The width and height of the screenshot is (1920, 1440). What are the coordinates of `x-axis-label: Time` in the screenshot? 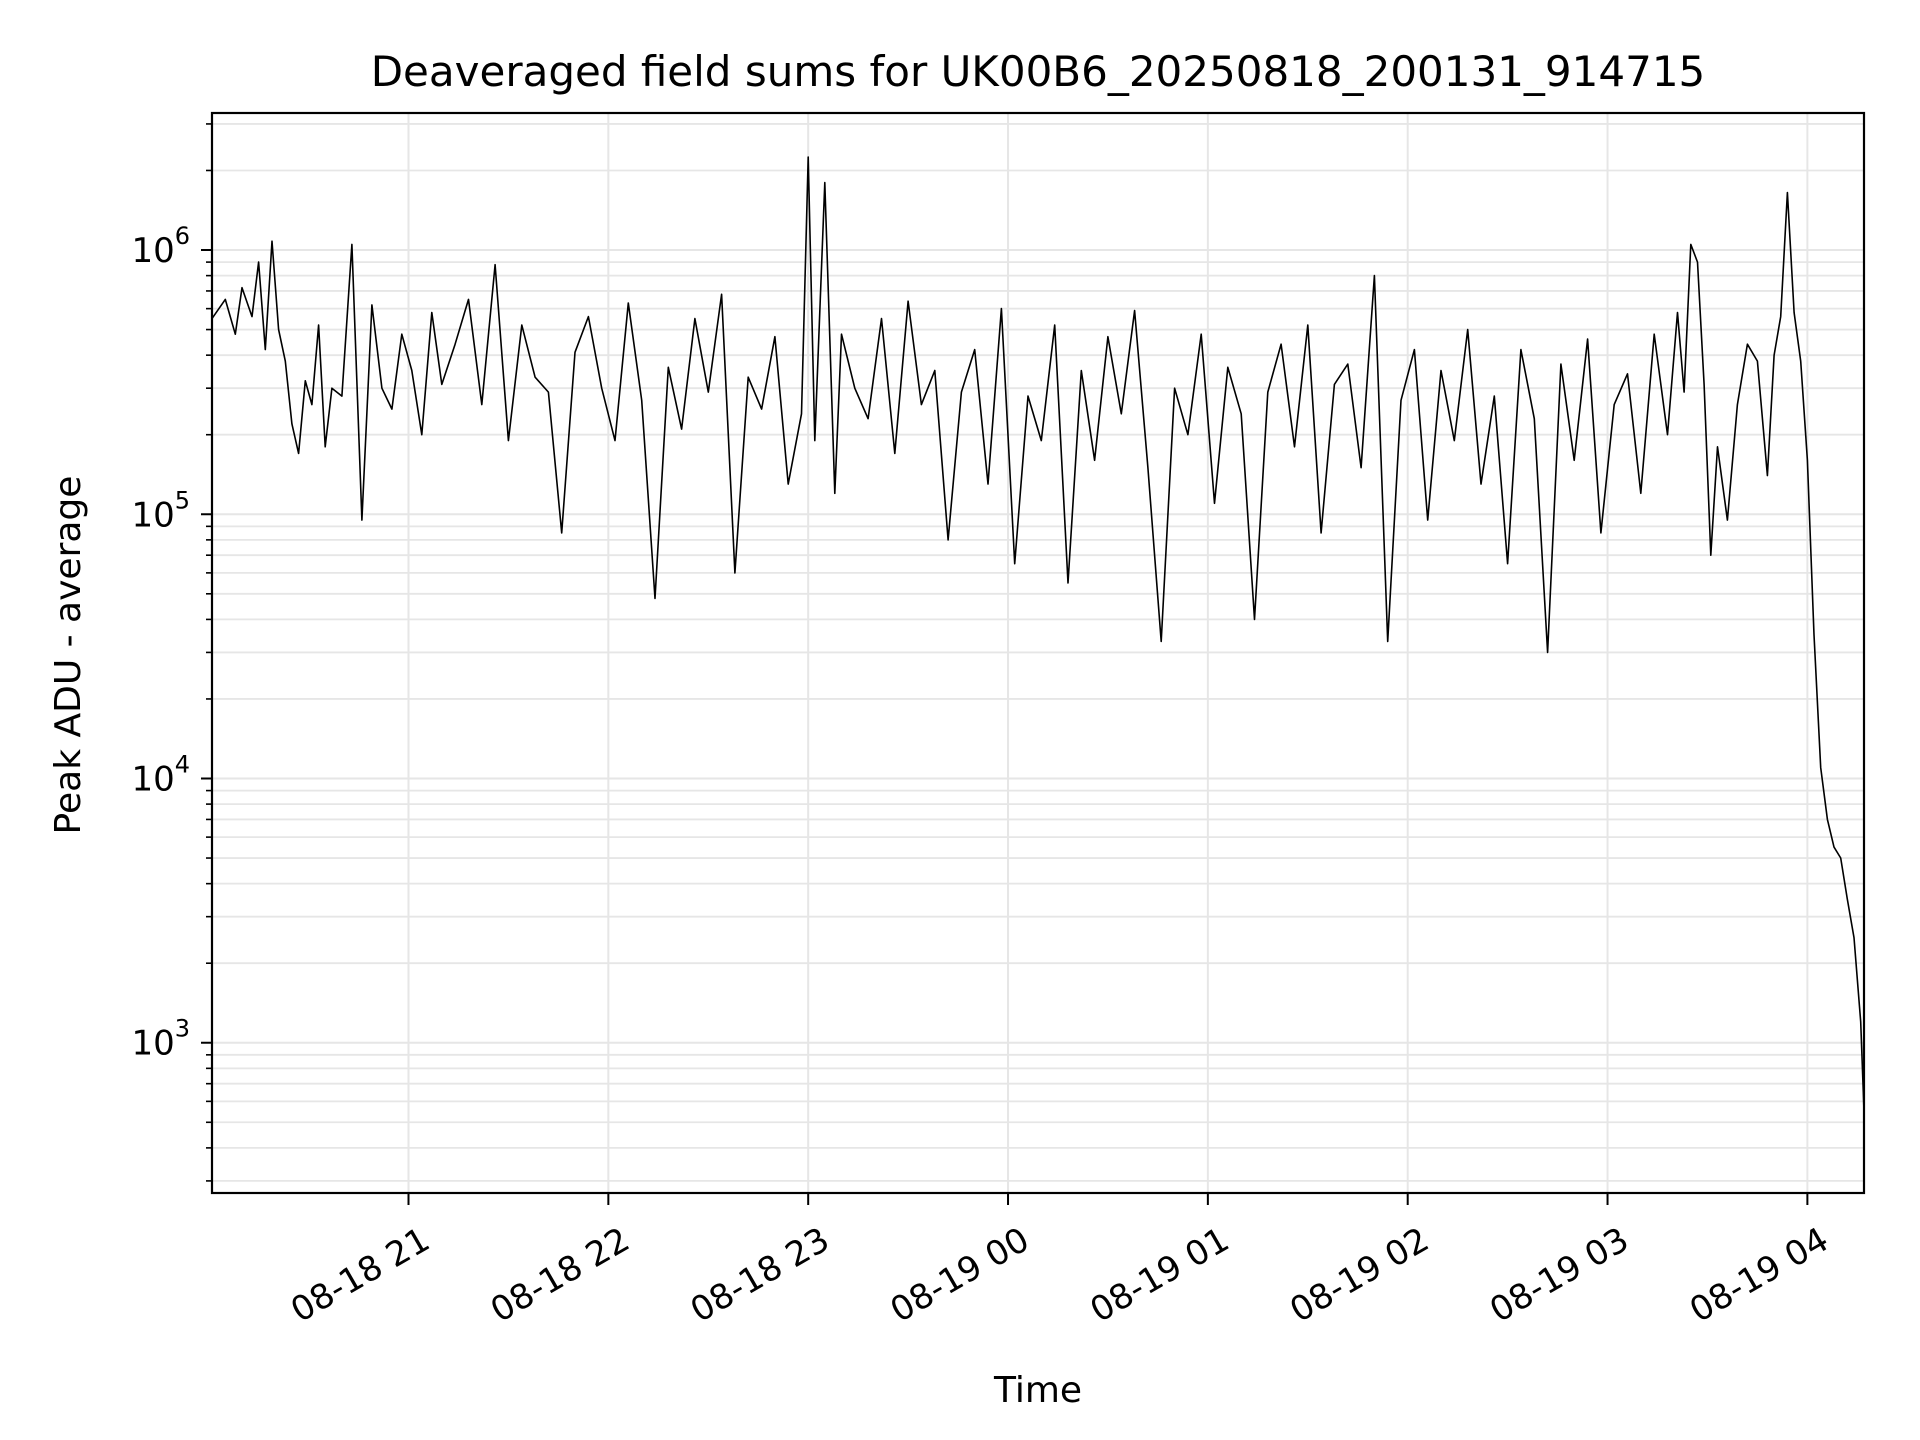 It's located at (1037, 1390).